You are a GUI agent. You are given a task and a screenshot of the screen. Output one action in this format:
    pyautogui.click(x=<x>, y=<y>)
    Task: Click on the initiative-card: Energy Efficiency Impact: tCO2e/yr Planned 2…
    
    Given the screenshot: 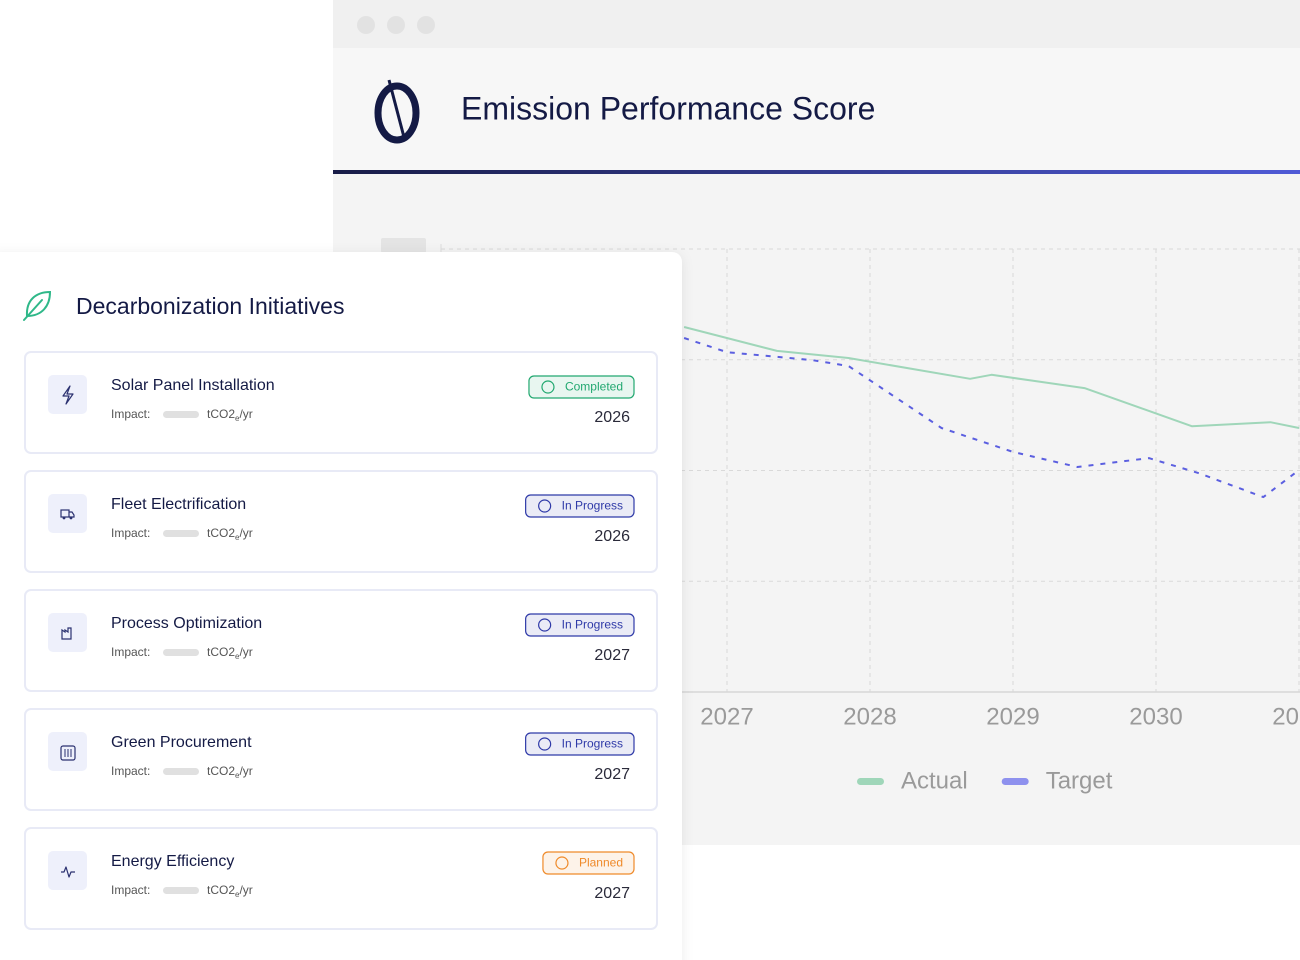 What is the action you would take?
    pyautogui.click(x=341, y=878)
    